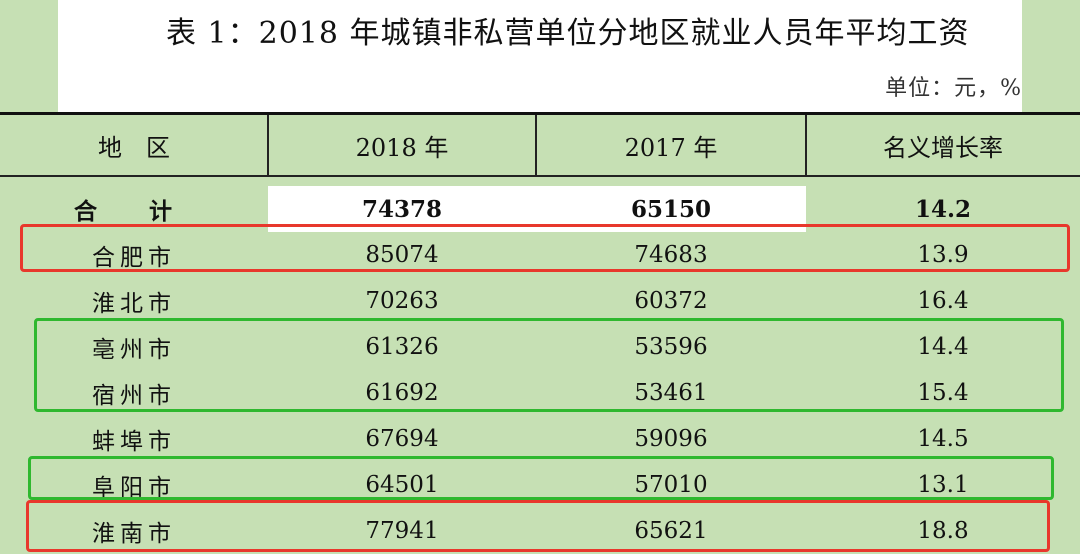  What do you see at coordinates (671, 393) in the screenshot?
I see `row-2017: 53461` at bounding box center [671, 393].